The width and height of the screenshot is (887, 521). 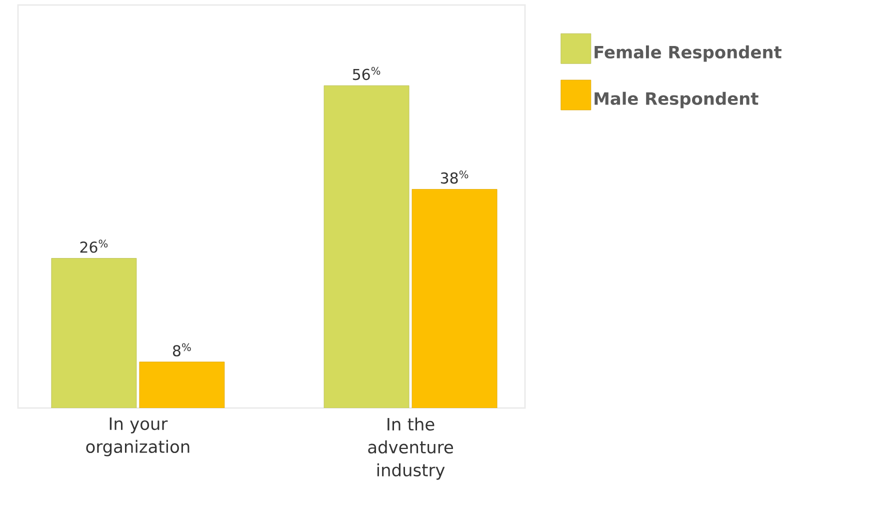 What do you see at coordinates (138, 437) in the screenshot?
I see `x-tick-label: In your organization` at bounding box center [138, 437].